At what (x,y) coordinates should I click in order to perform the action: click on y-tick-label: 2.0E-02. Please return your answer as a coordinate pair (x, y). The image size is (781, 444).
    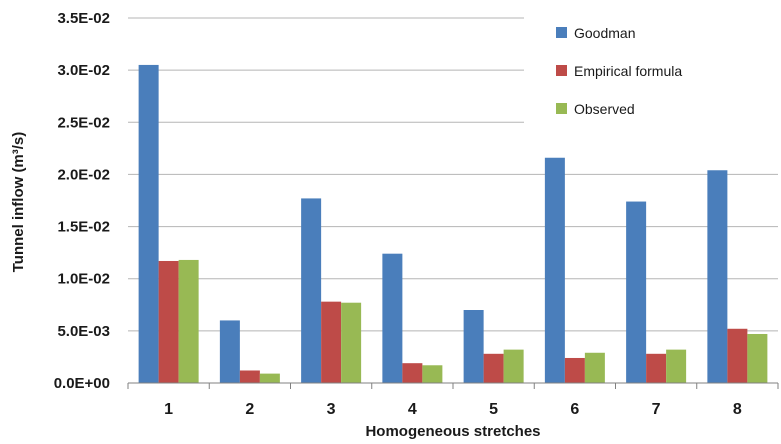
    Looking at the image, I should click on (83, 174).